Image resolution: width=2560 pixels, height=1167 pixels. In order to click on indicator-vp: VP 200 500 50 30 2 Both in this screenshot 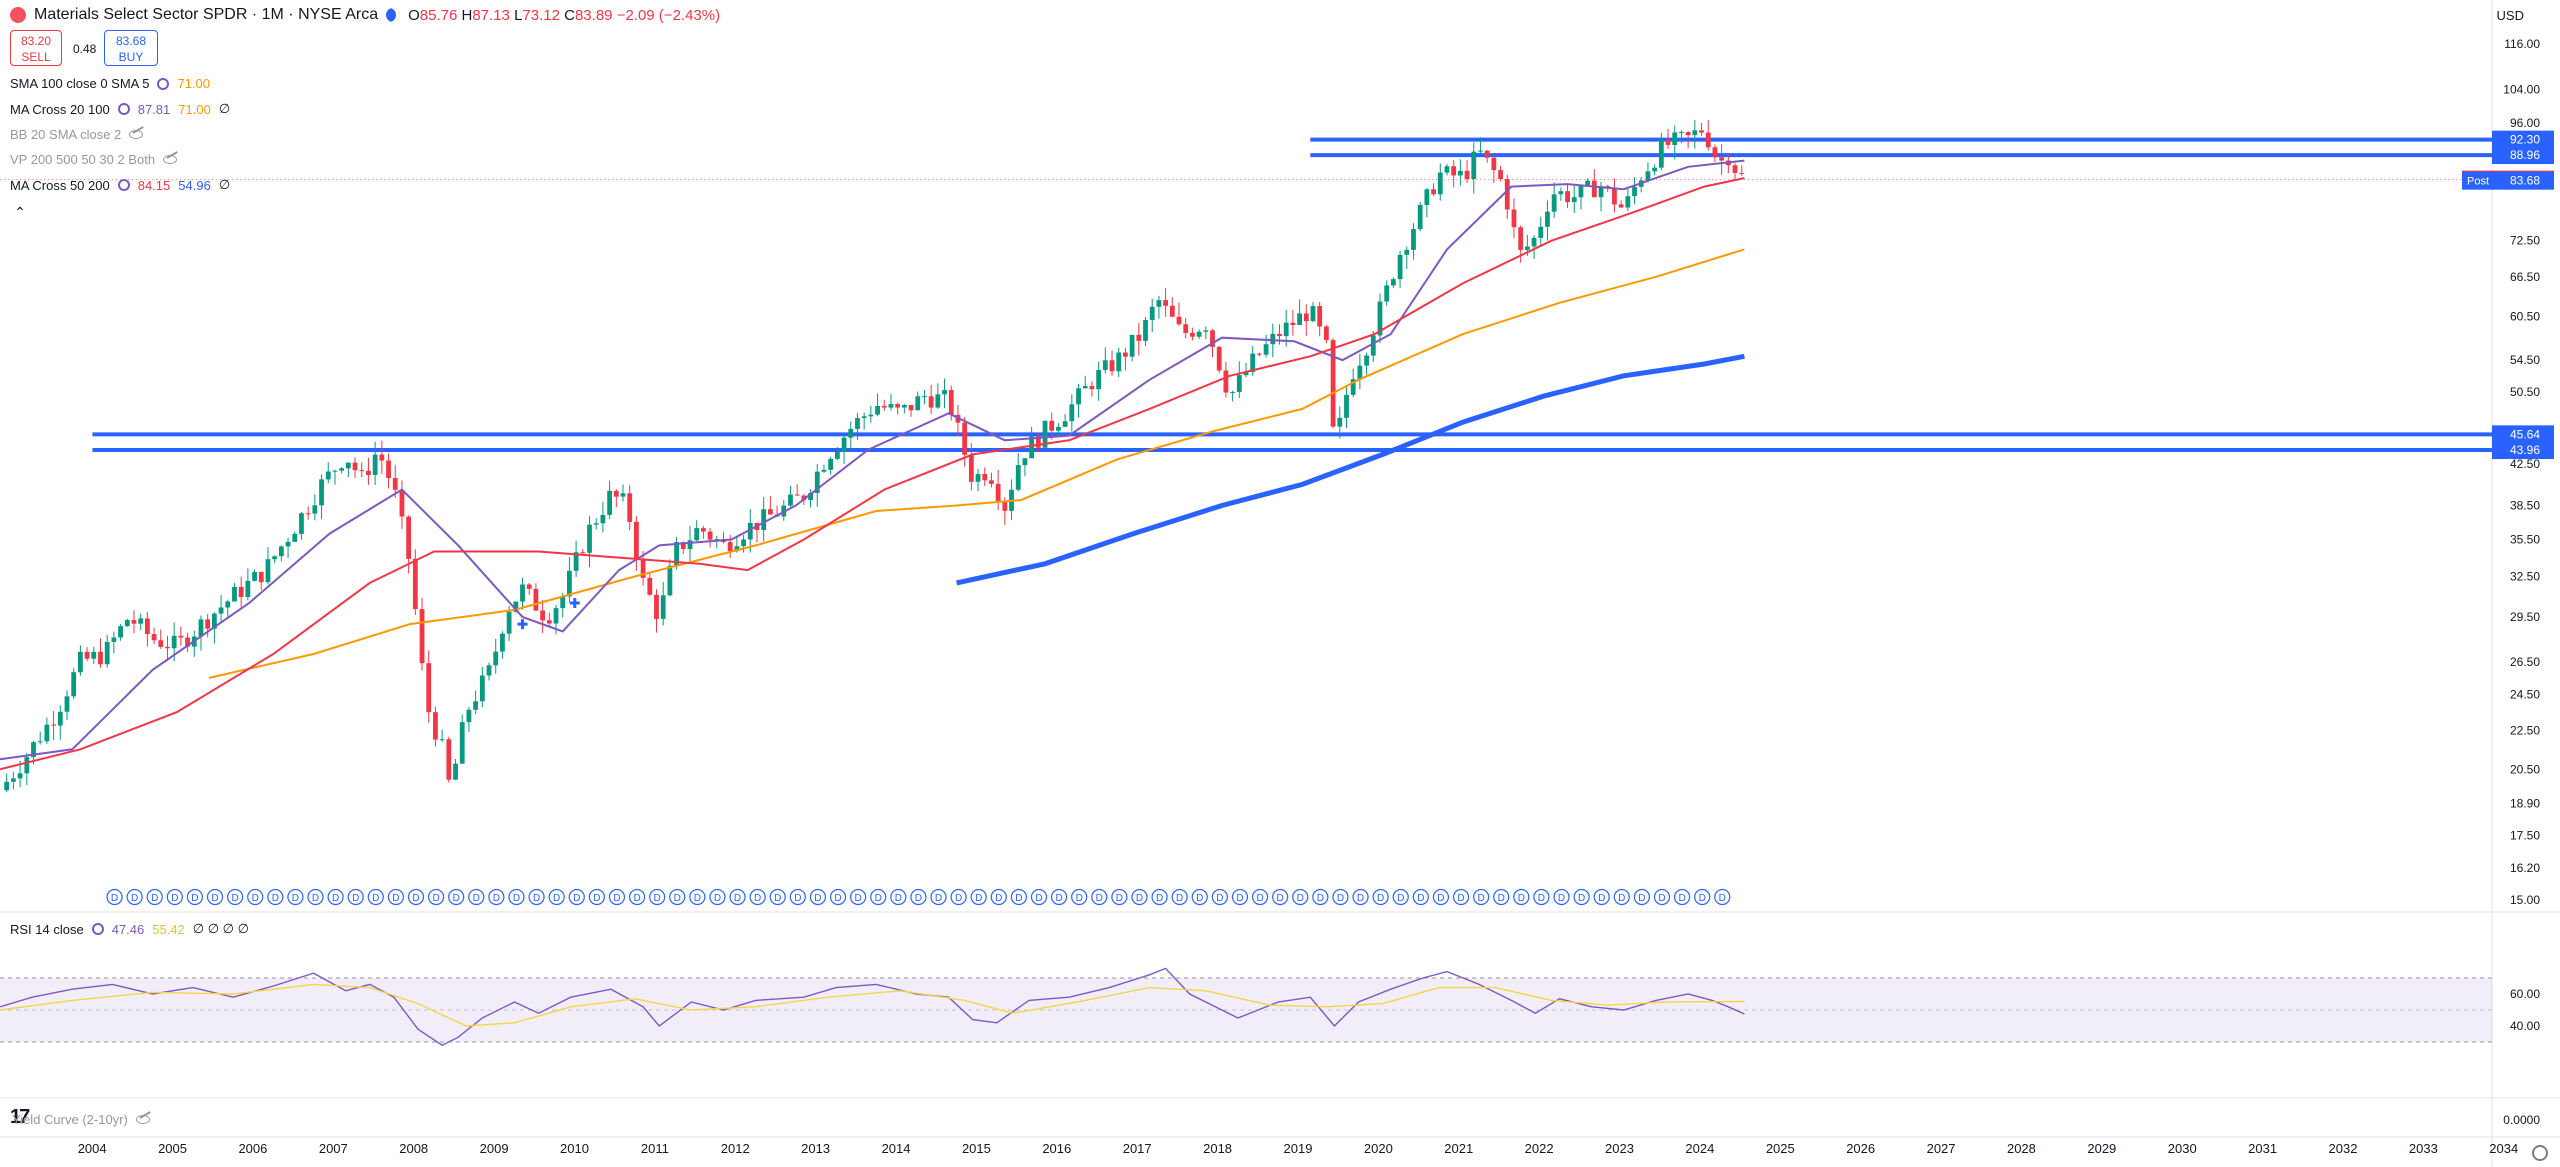, I will do `click(94, 159)`.